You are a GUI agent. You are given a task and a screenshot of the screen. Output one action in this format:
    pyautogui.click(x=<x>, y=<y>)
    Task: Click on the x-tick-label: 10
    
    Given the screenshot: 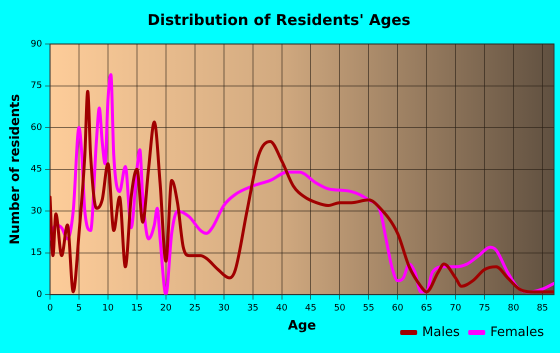 What is the action you would take?
    pyautogui.click(x=108, y=308)
    